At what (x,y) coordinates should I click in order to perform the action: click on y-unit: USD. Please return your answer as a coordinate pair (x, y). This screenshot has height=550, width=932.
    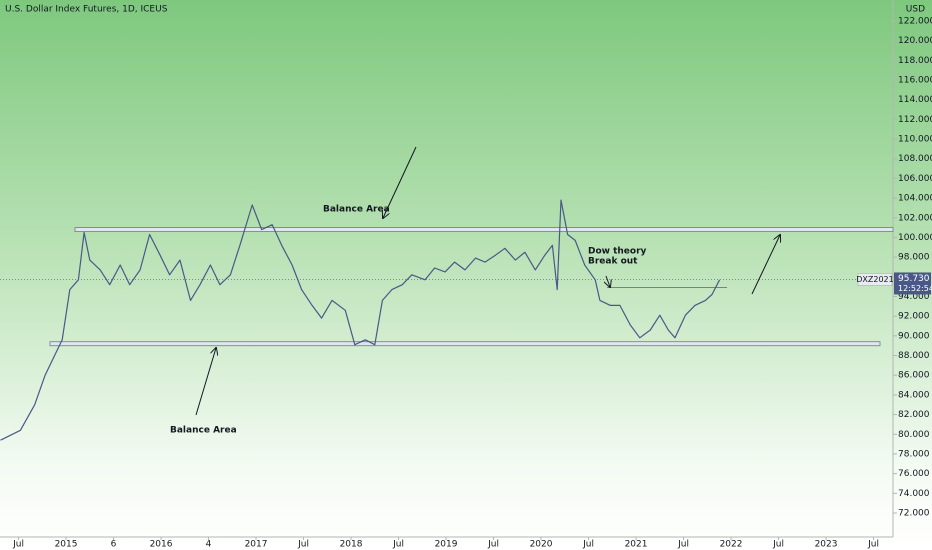
    Looking at the image, I should click on (915, 10).